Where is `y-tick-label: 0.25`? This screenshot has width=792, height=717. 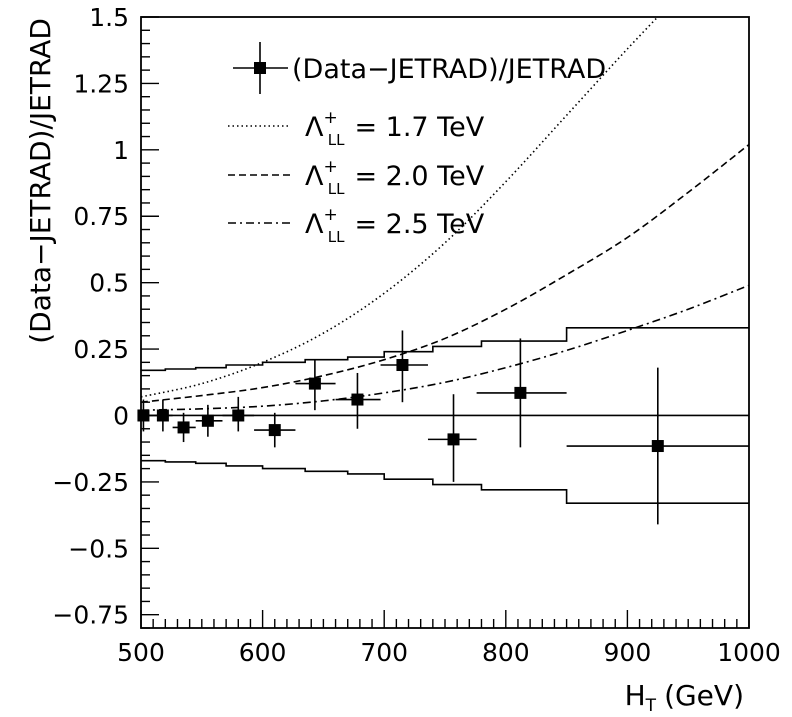 y-tick-label: 0.25 is located at coordinates (101, 349).